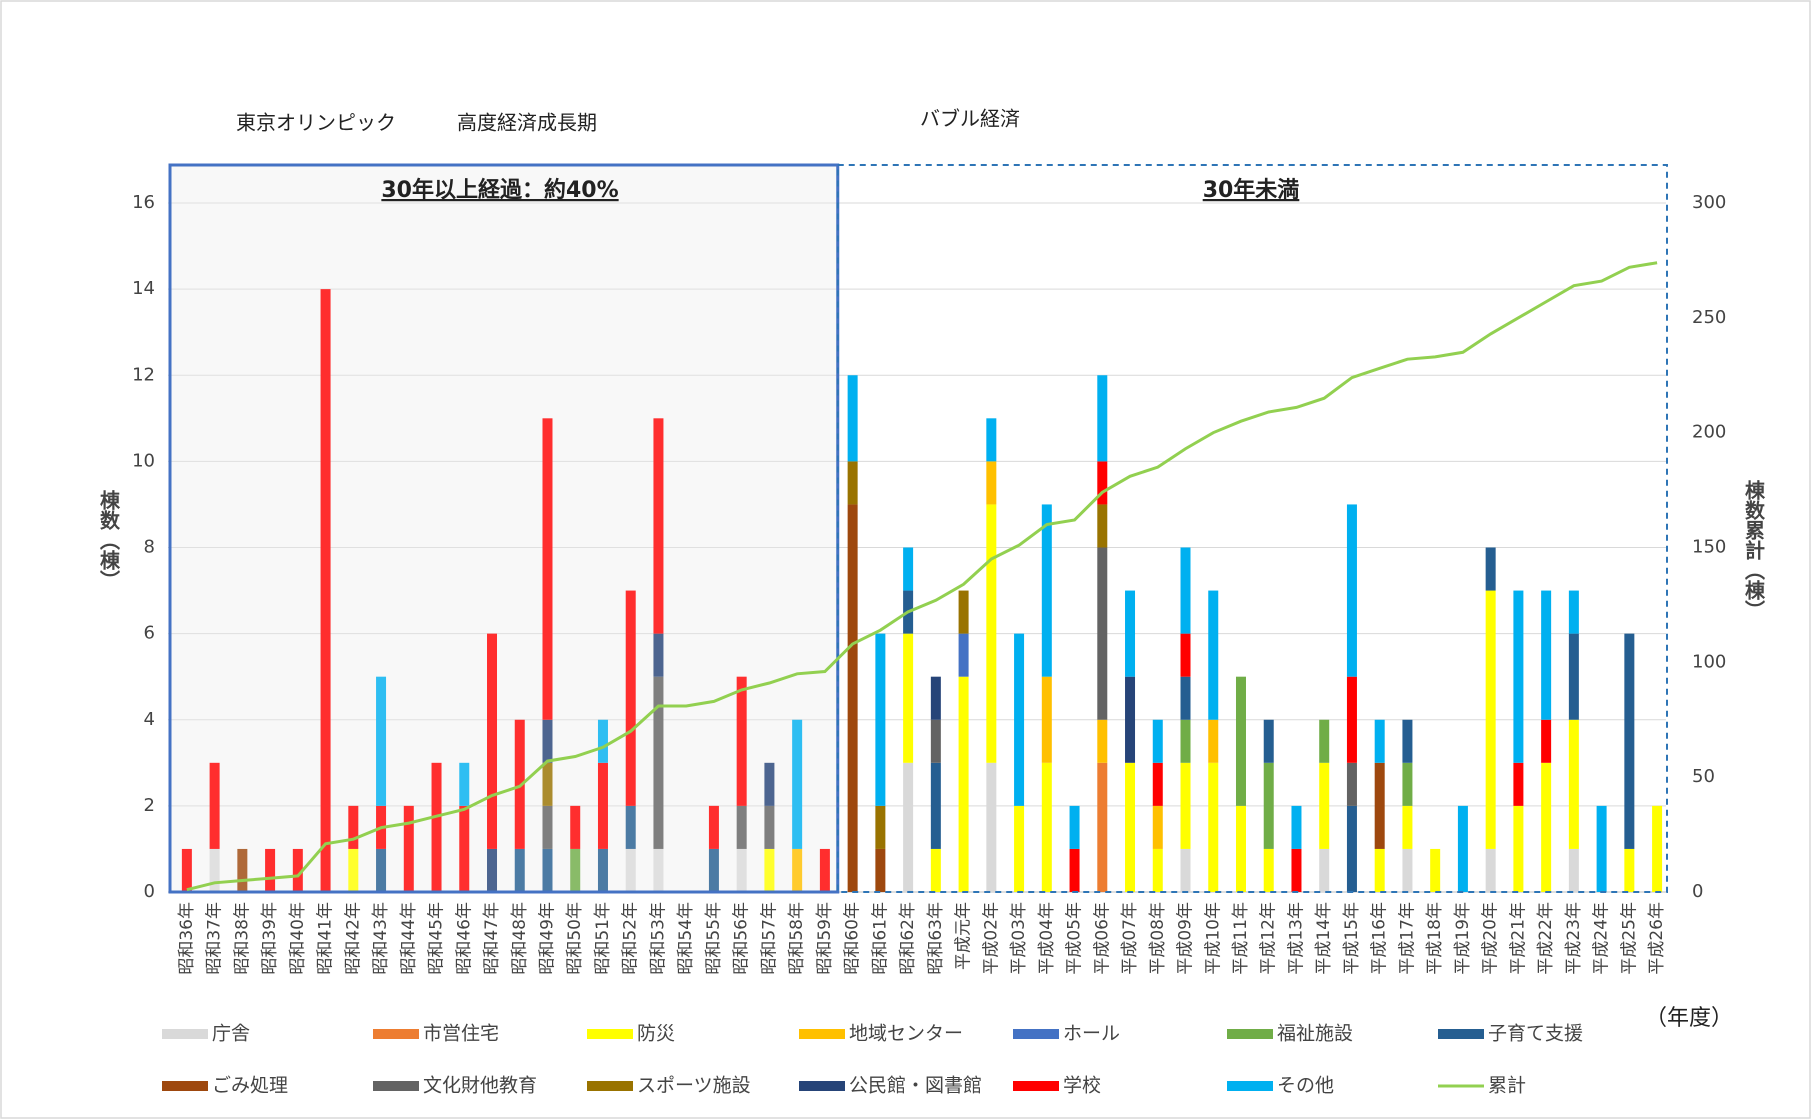 This screenshot has height=1119, width=1811. Describe the element at coordinates (603, 938) in the screenshot. I see `x-tick-label: 昭和51年` at that location.